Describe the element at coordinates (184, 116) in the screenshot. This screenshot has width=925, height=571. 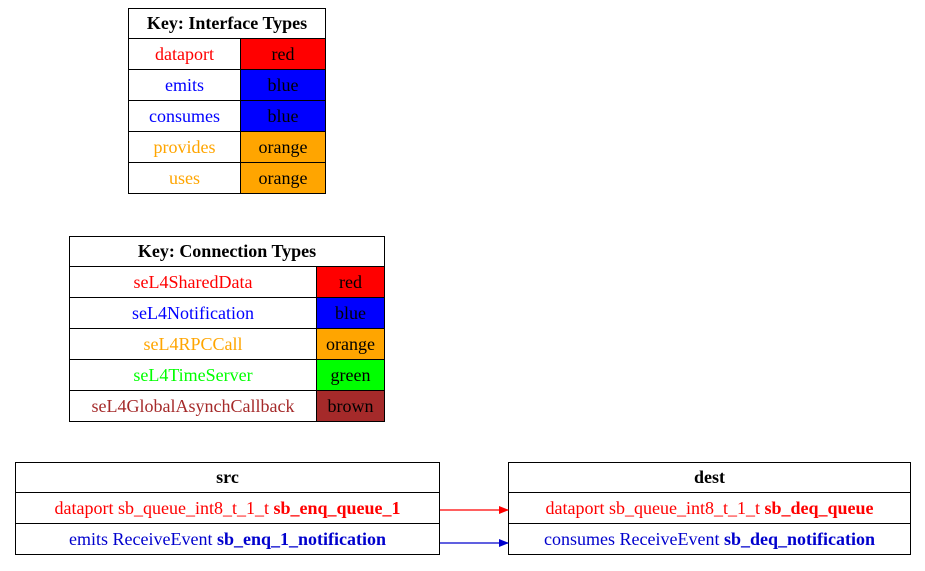
I see `interface-key-name: consumes` at that location.